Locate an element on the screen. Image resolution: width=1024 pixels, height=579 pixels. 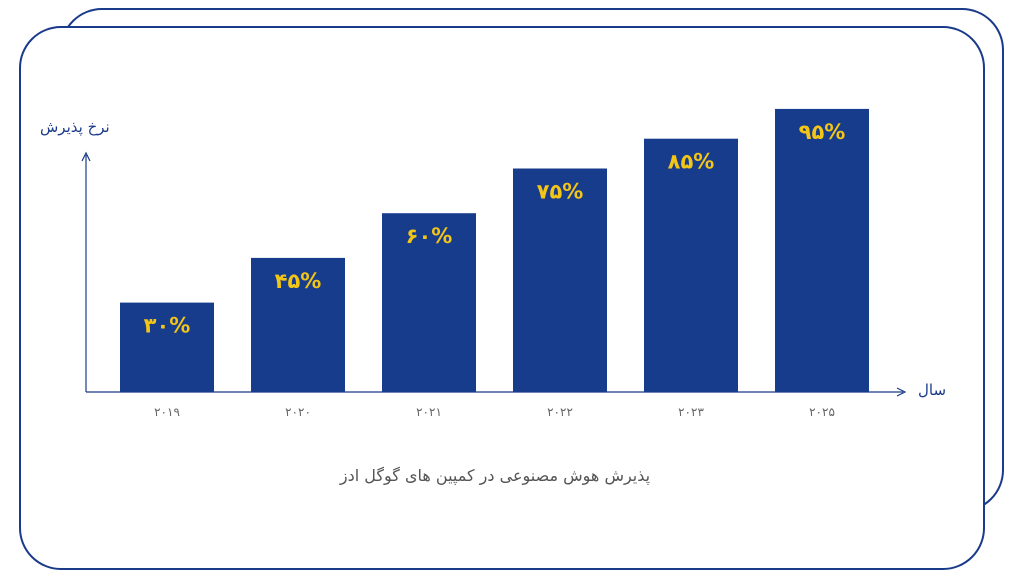
bar-value-label: ۳۰% is located at coordinates (167, 326).